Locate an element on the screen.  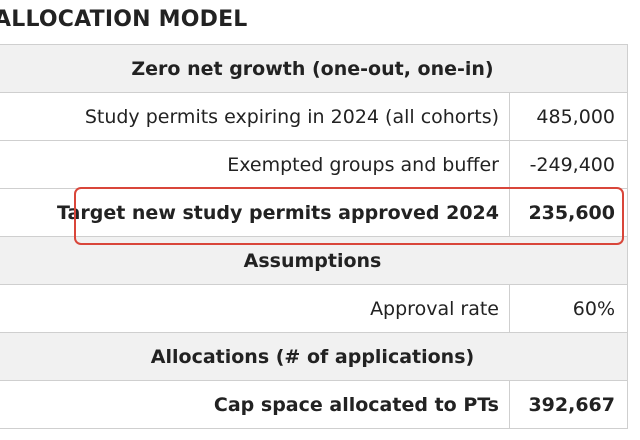
table-row-approval-rate: Approval rate 60% is located at coordinates (314, 309).